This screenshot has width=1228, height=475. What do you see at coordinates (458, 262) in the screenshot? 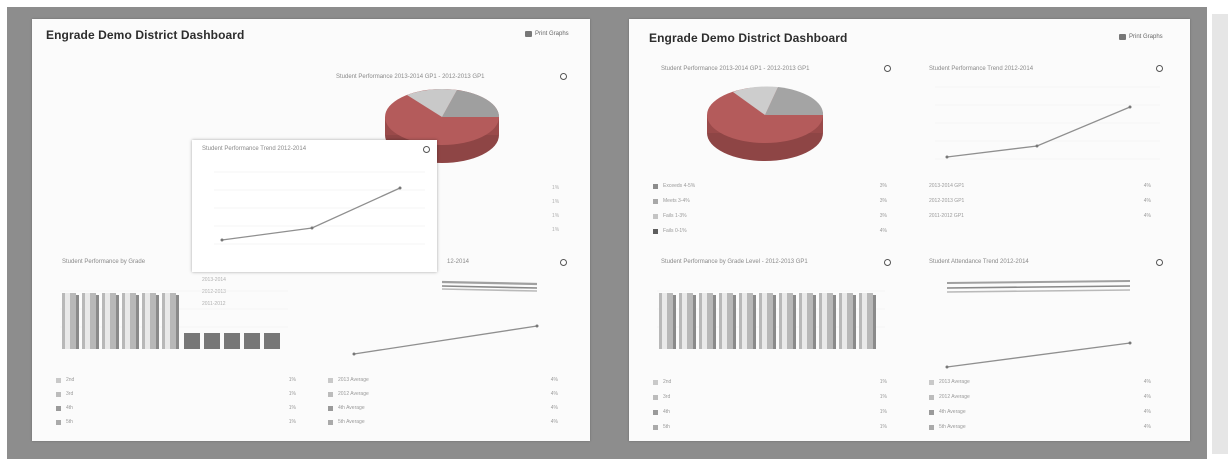
I see `attendance-chart-title-fragment: 12-2014` at bounding box center [458, 262].